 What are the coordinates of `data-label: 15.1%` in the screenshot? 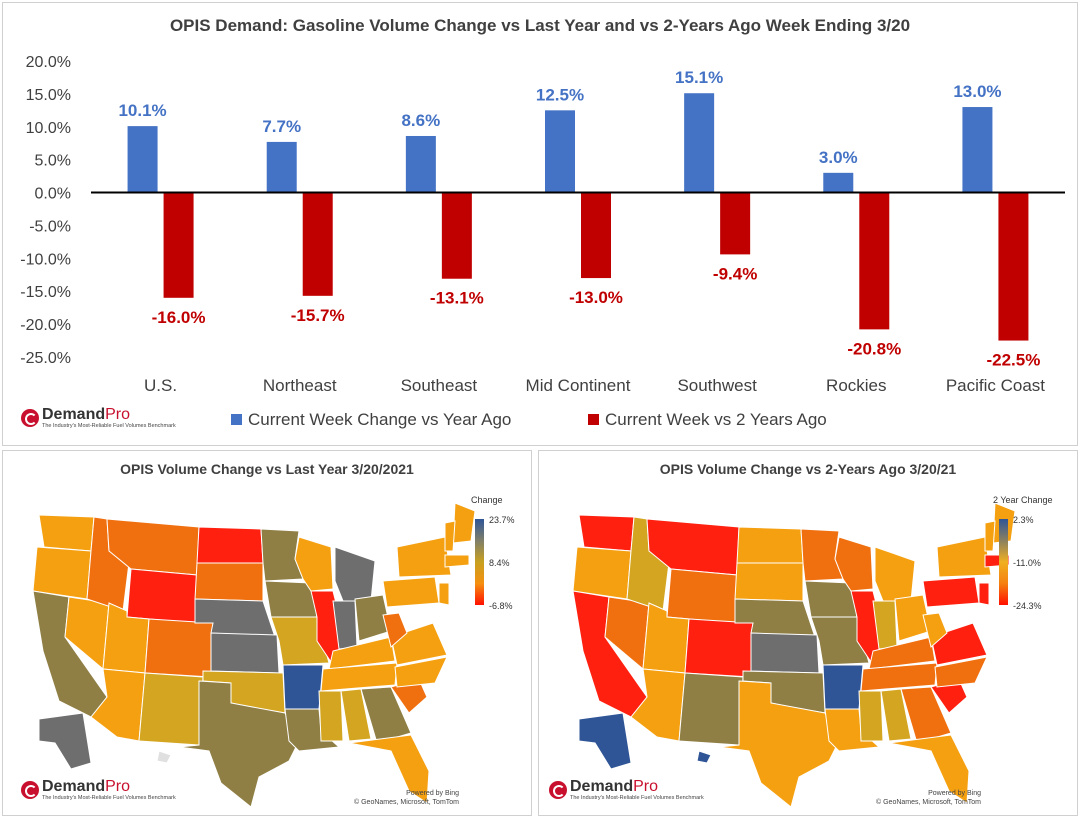 It's located at (699, 77).